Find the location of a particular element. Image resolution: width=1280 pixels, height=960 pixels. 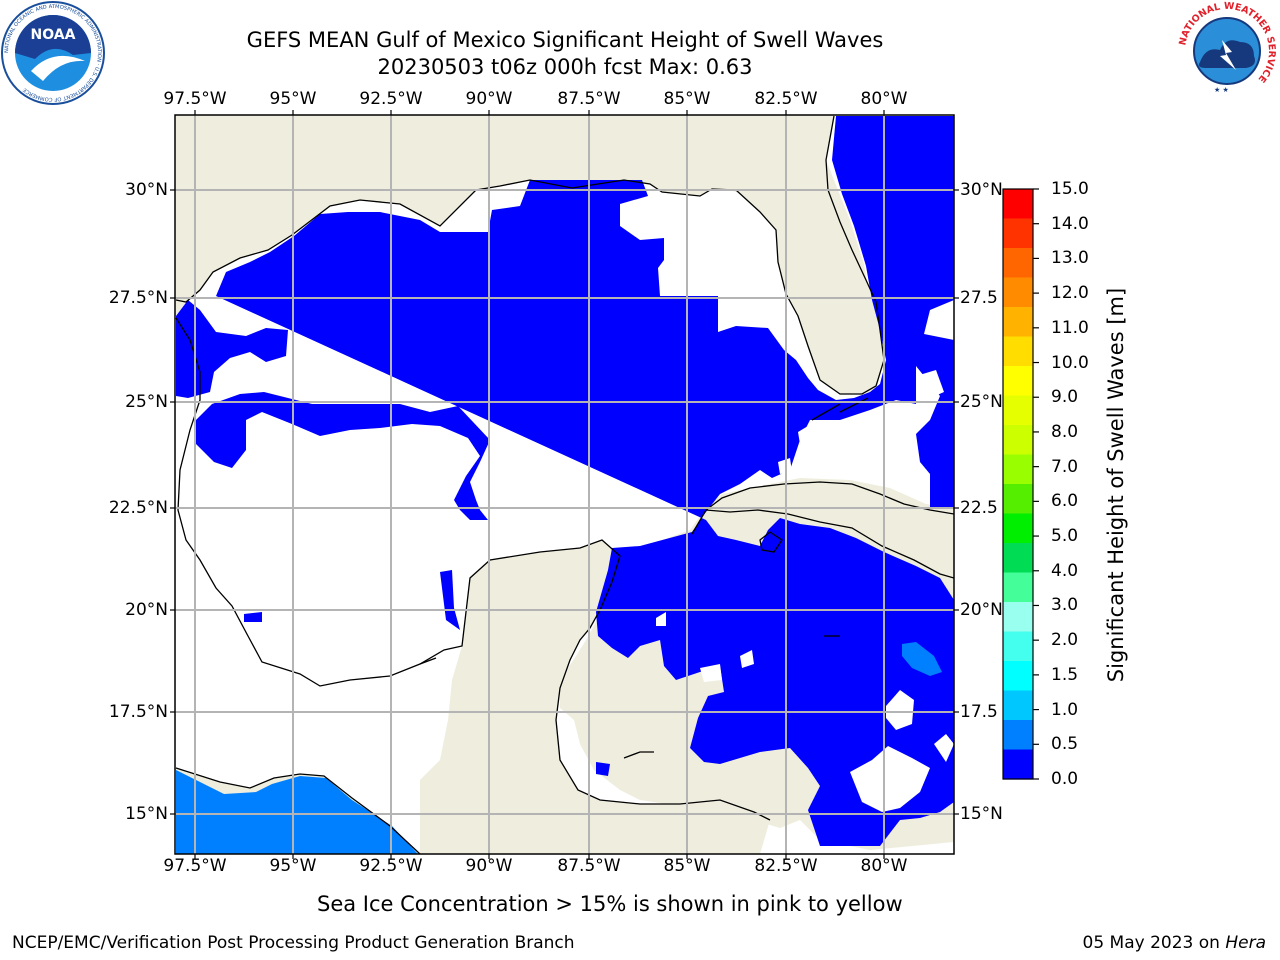

colorbar-tick-label: 15.0 is located at coordinates (1070, 189).